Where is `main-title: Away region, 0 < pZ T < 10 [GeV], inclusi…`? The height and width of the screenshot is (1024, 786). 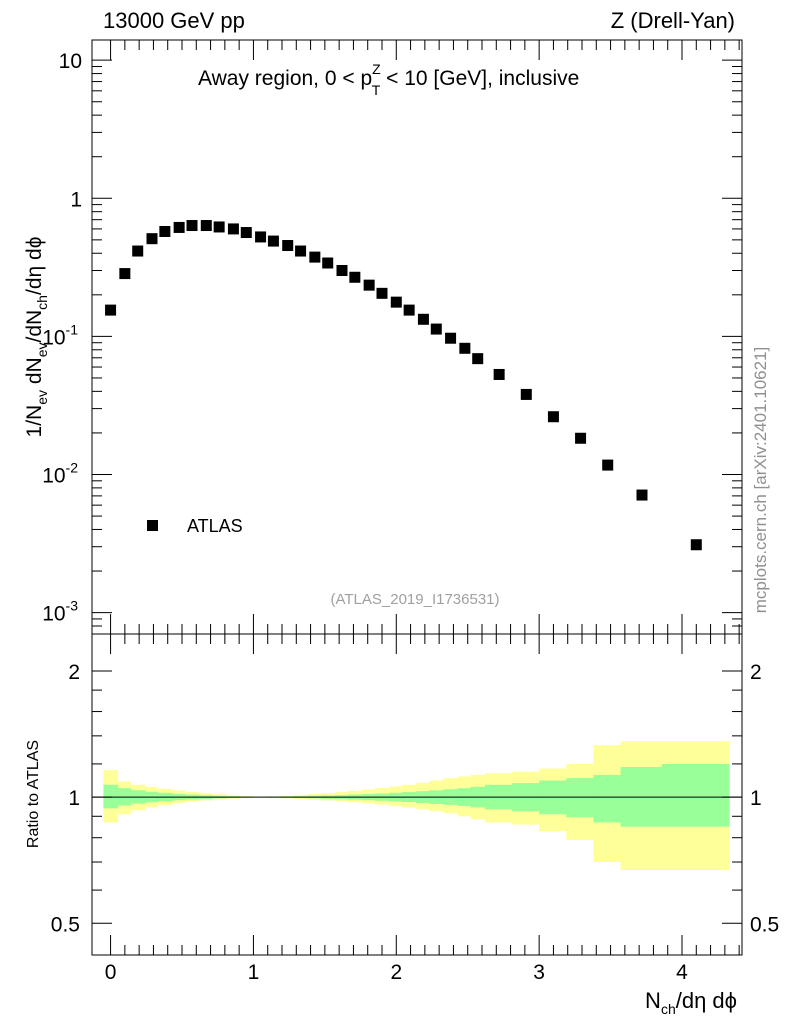 main-title: Away region, 0 < pZ T < 10 [GeV], inclusi… is located at coordinates (388, 79).